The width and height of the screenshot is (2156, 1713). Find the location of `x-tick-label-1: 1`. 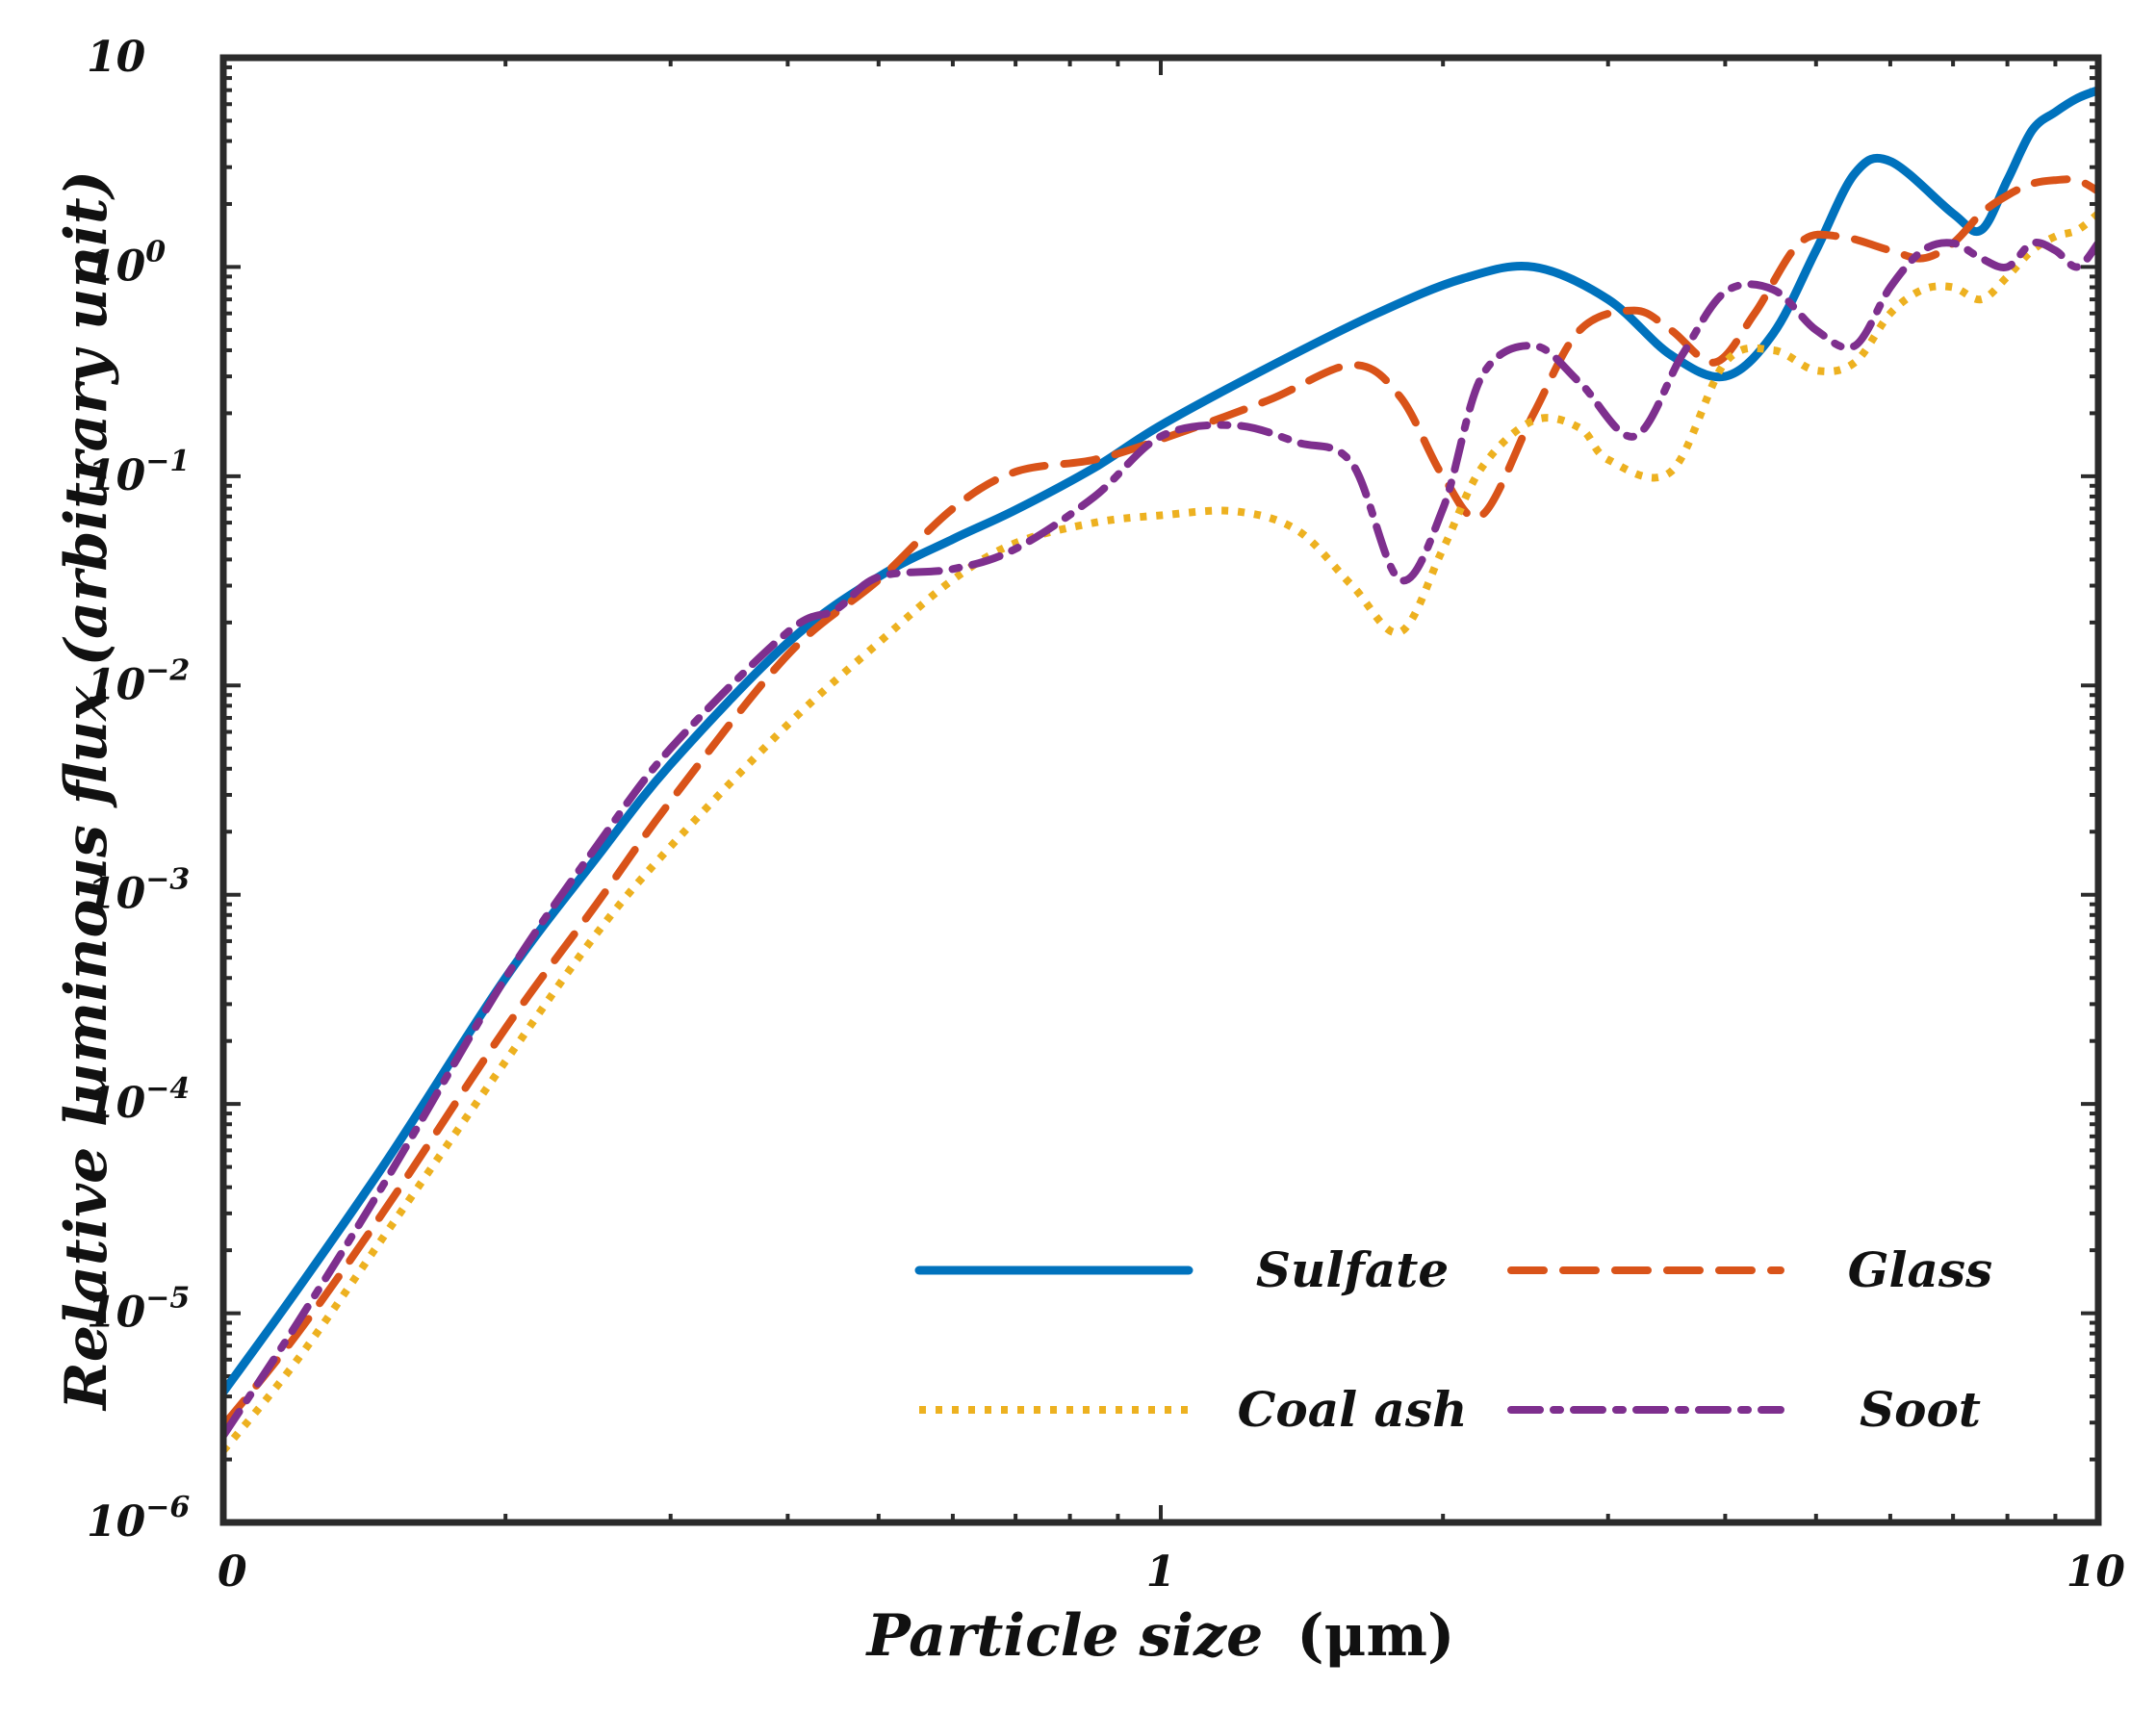

x-tick-label-1: 1 is located at coordinates (1161, 1572).